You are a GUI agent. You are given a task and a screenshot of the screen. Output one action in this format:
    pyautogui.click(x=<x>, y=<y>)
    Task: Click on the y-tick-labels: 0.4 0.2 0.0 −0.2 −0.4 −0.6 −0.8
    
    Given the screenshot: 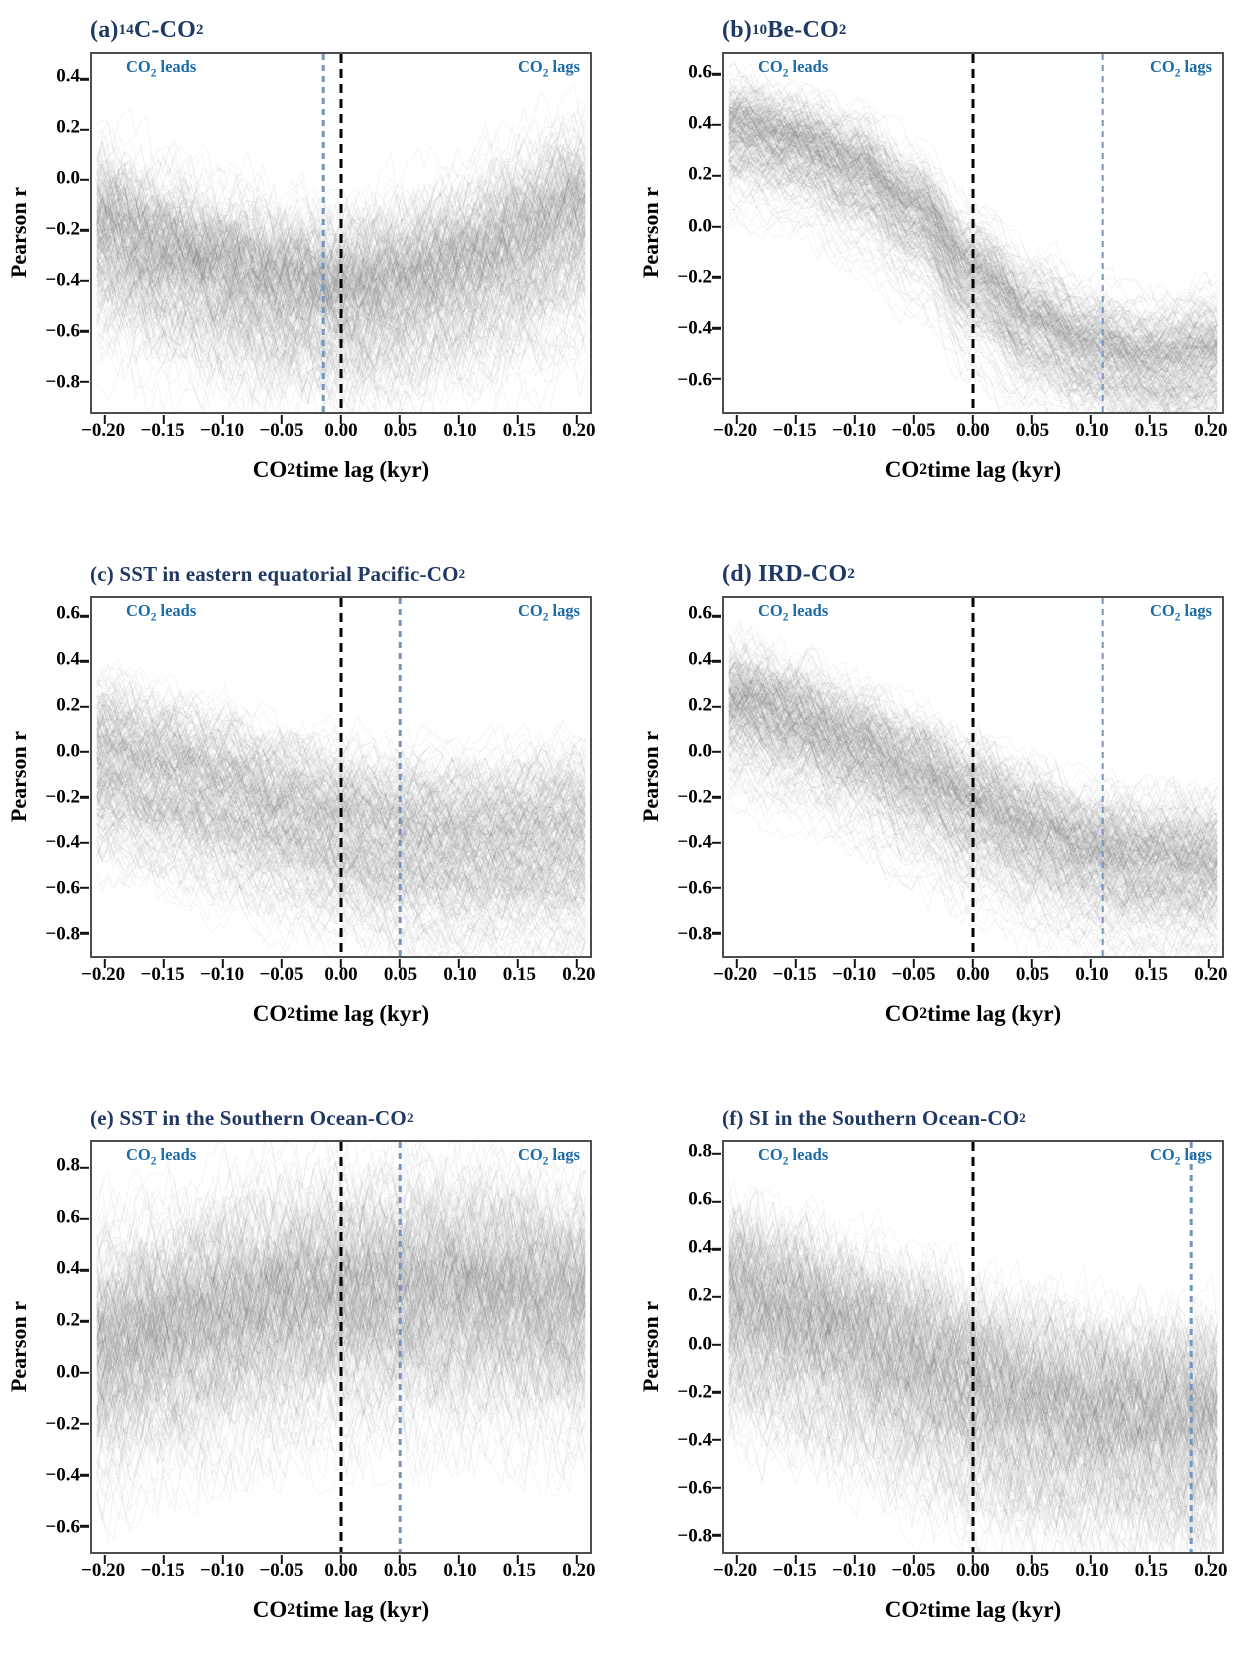 What is the action you would take?
    pyautogui.click(x=62, y=233)
    